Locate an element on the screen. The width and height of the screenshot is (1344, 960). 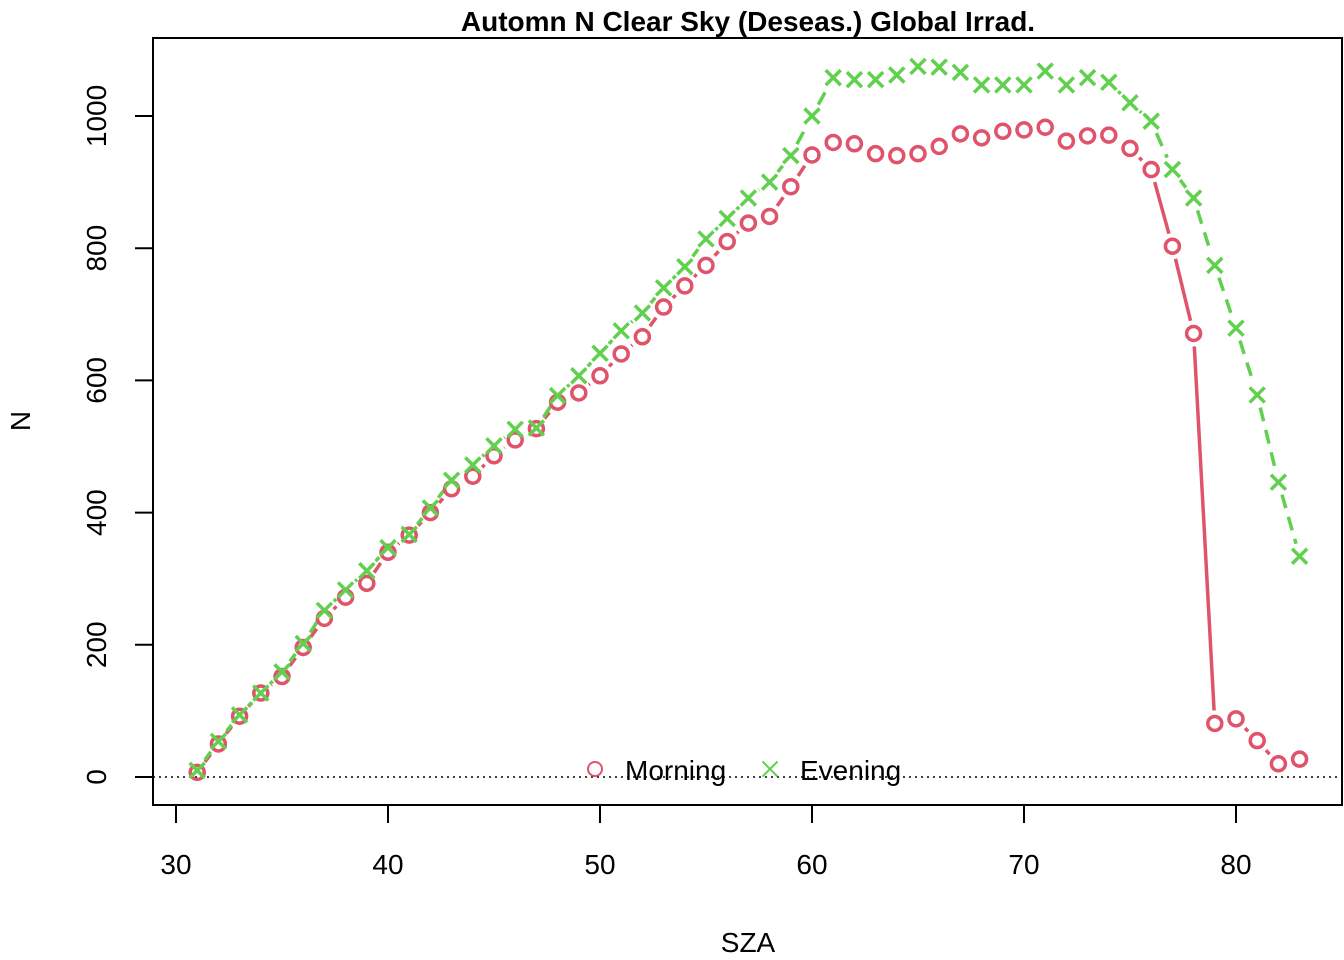
y-tick-label: 200 is located at coordinates (96, 644).